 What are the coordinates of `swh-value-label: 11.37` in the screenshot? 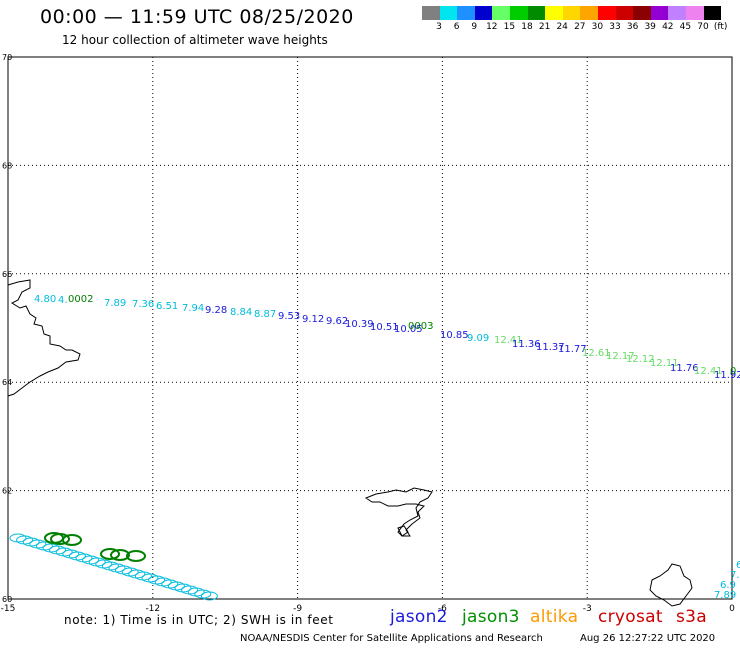 It's located at (550, 347).